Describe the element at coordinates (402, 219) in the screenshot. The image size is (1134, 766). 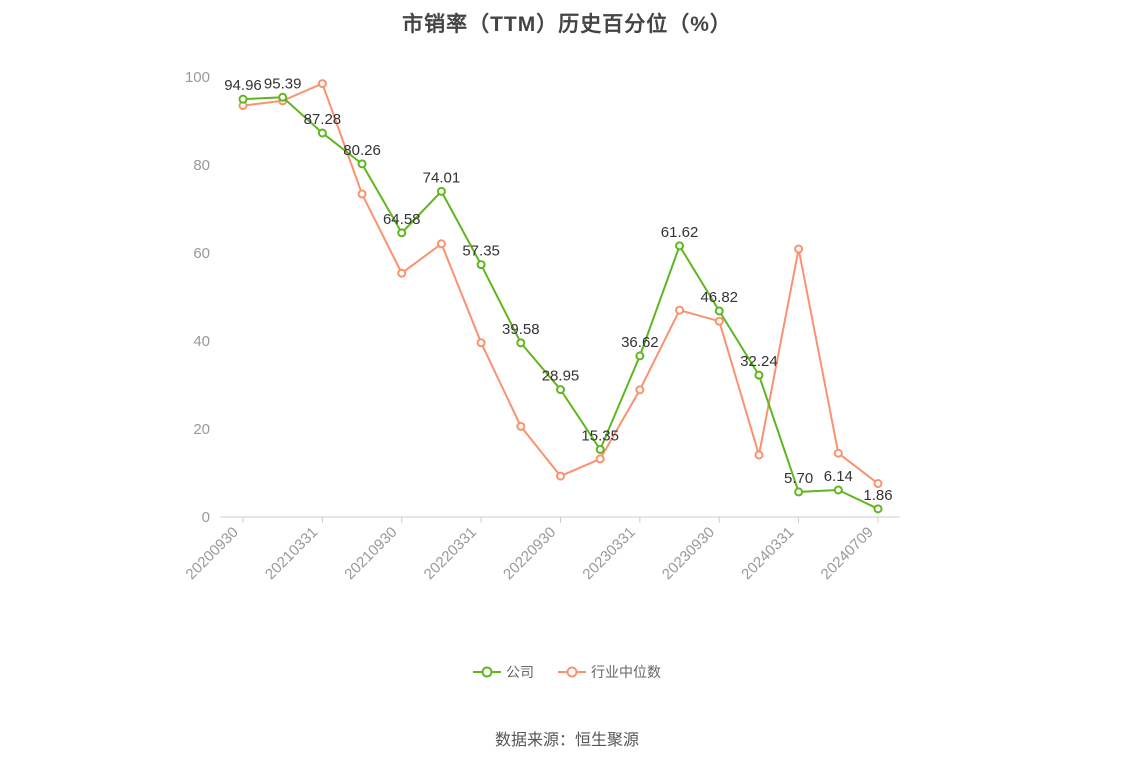
I see `data-label: 64.58` at that location.